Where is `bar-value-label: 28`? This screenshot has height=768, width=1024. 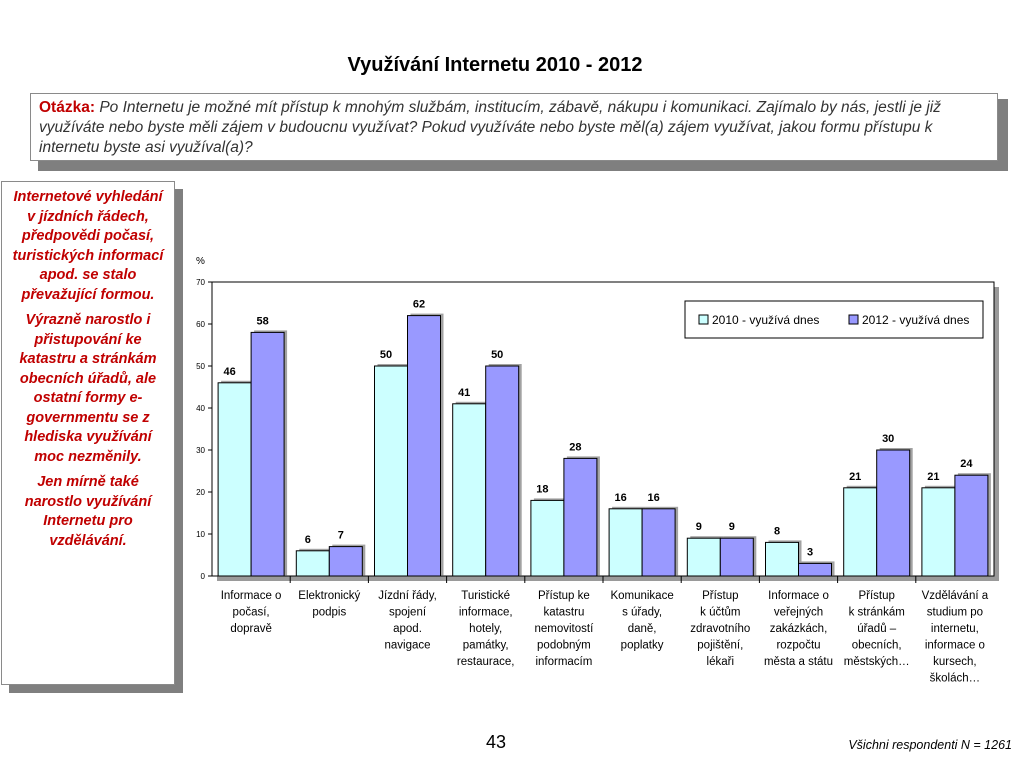
bar-value-label: 28 is located at coordinates (575, 447).